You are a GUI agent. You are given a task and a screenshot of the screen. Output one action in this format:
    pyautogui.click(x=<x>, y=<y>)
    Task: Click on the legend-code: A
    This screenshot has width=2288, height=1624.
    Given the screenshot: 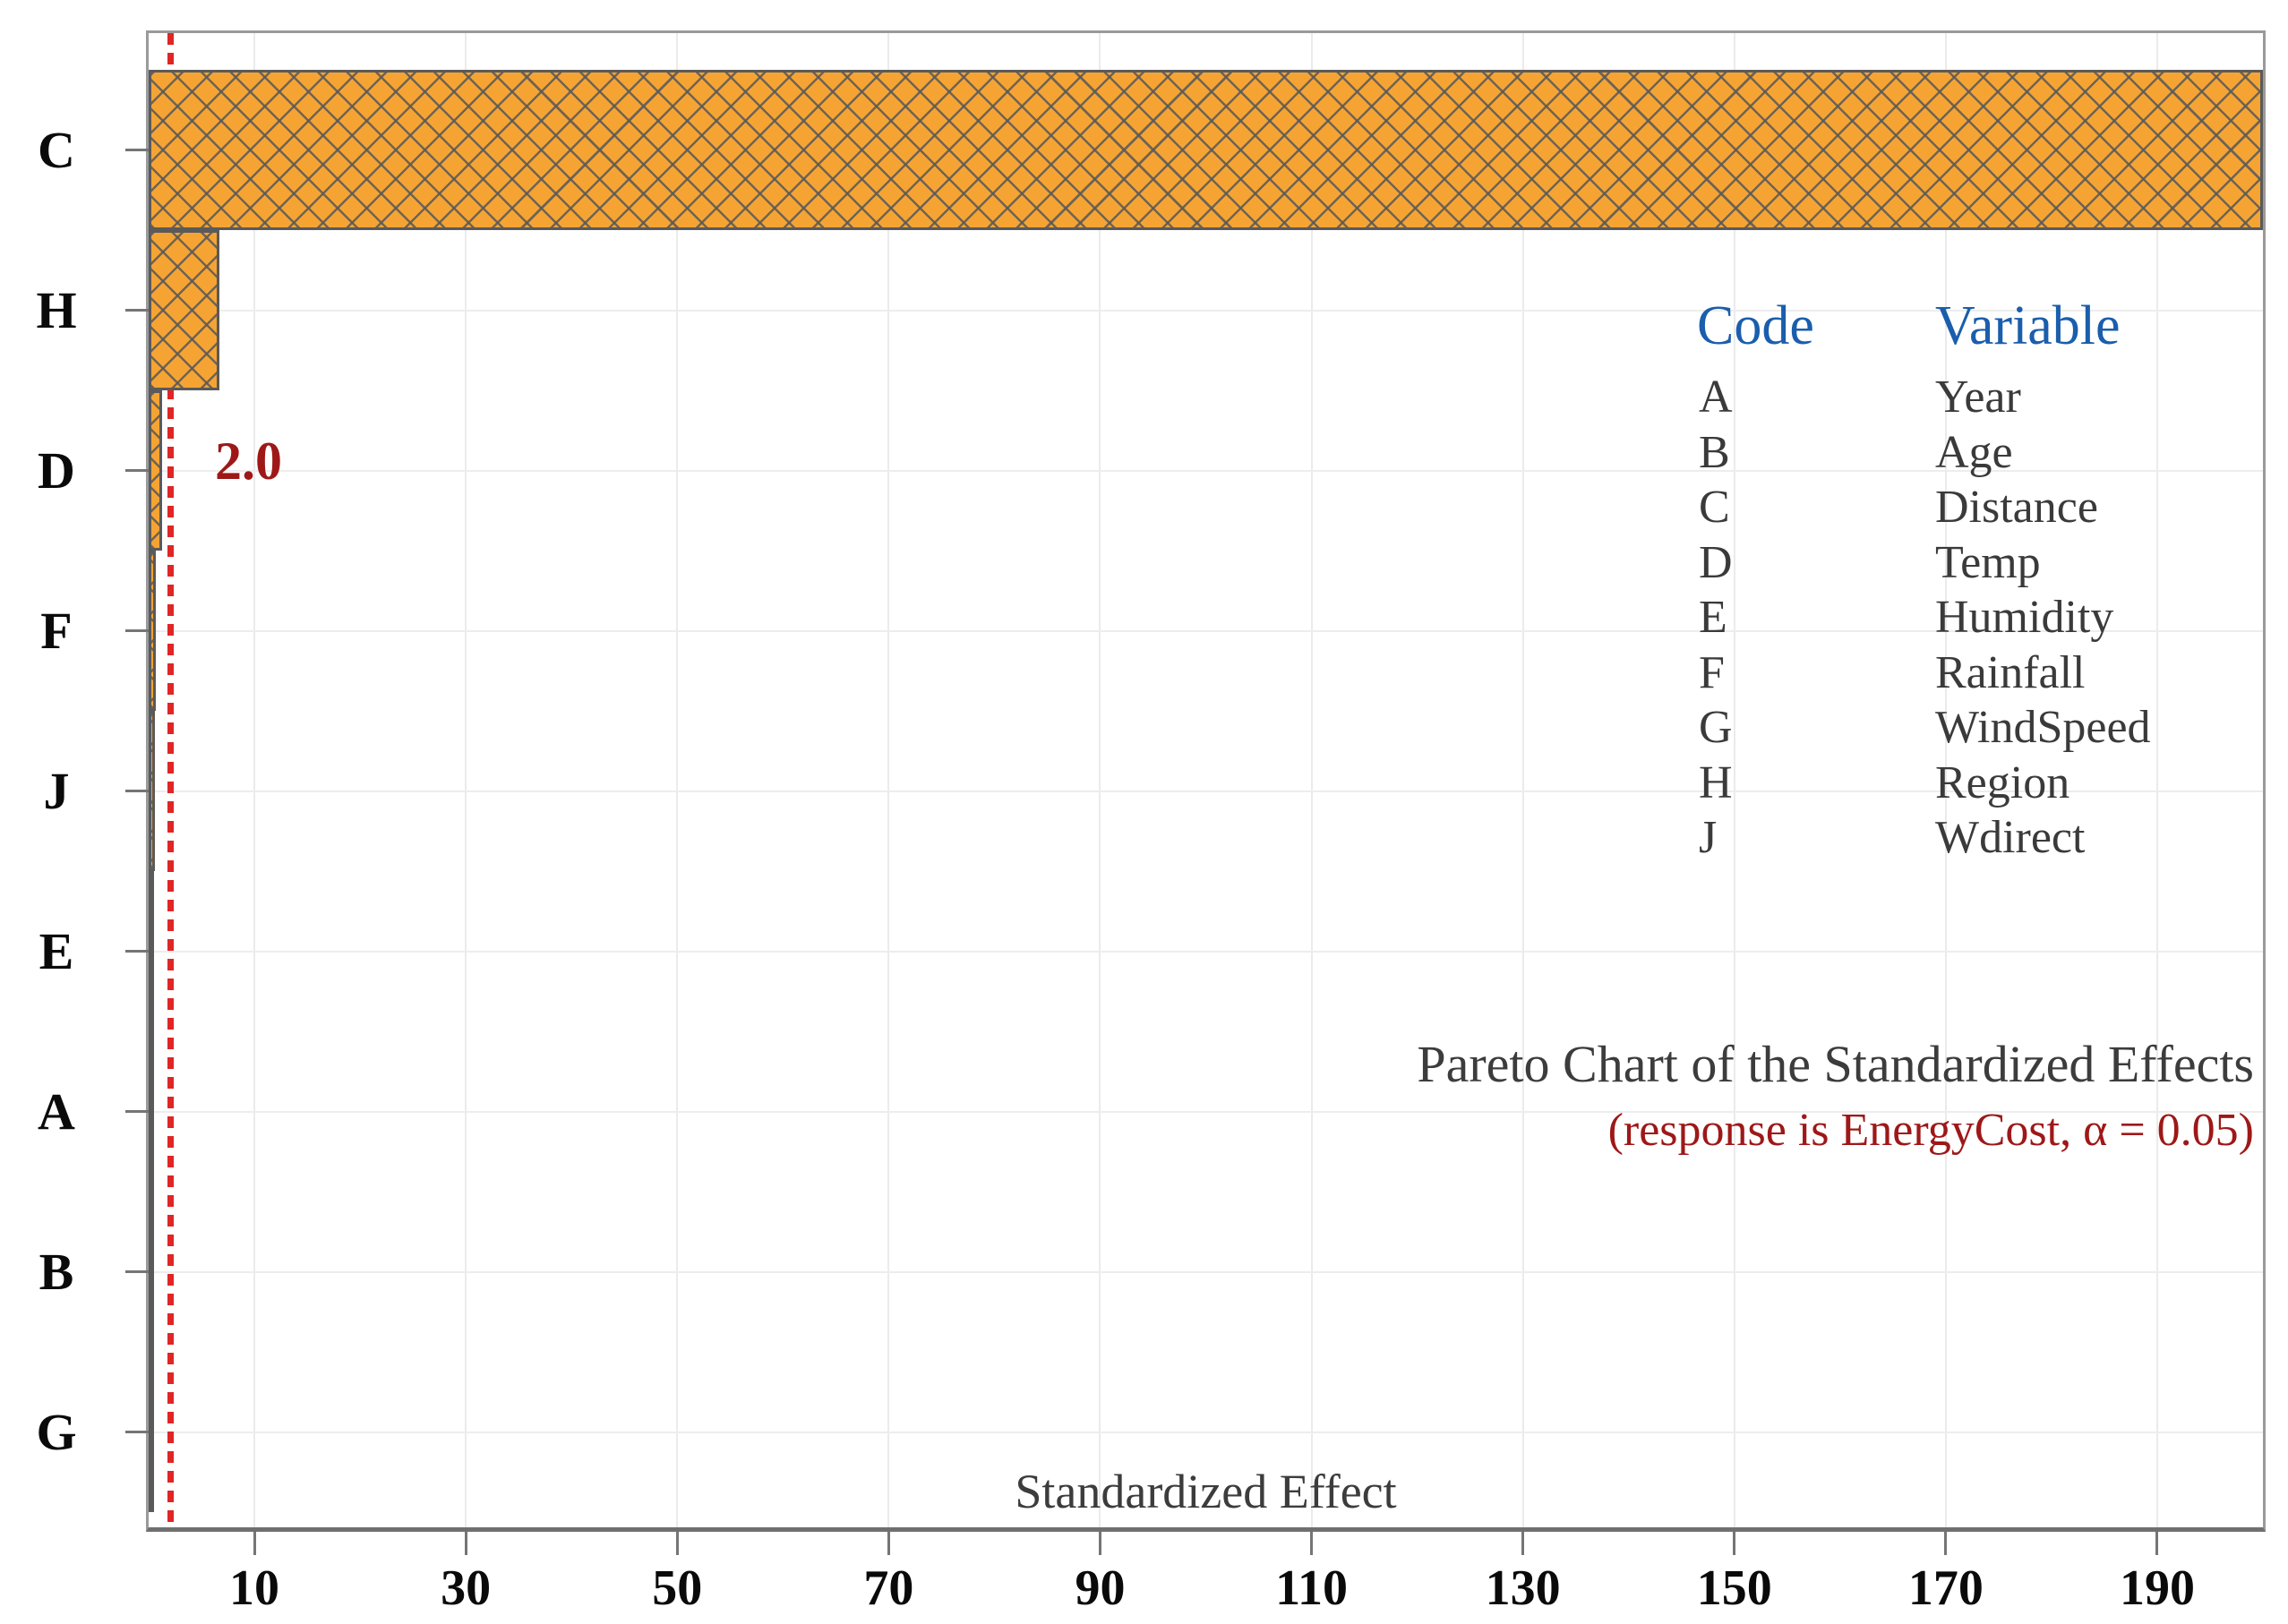 What is the action you would take?
    pyautogui.click(x=1716, y=397)
    